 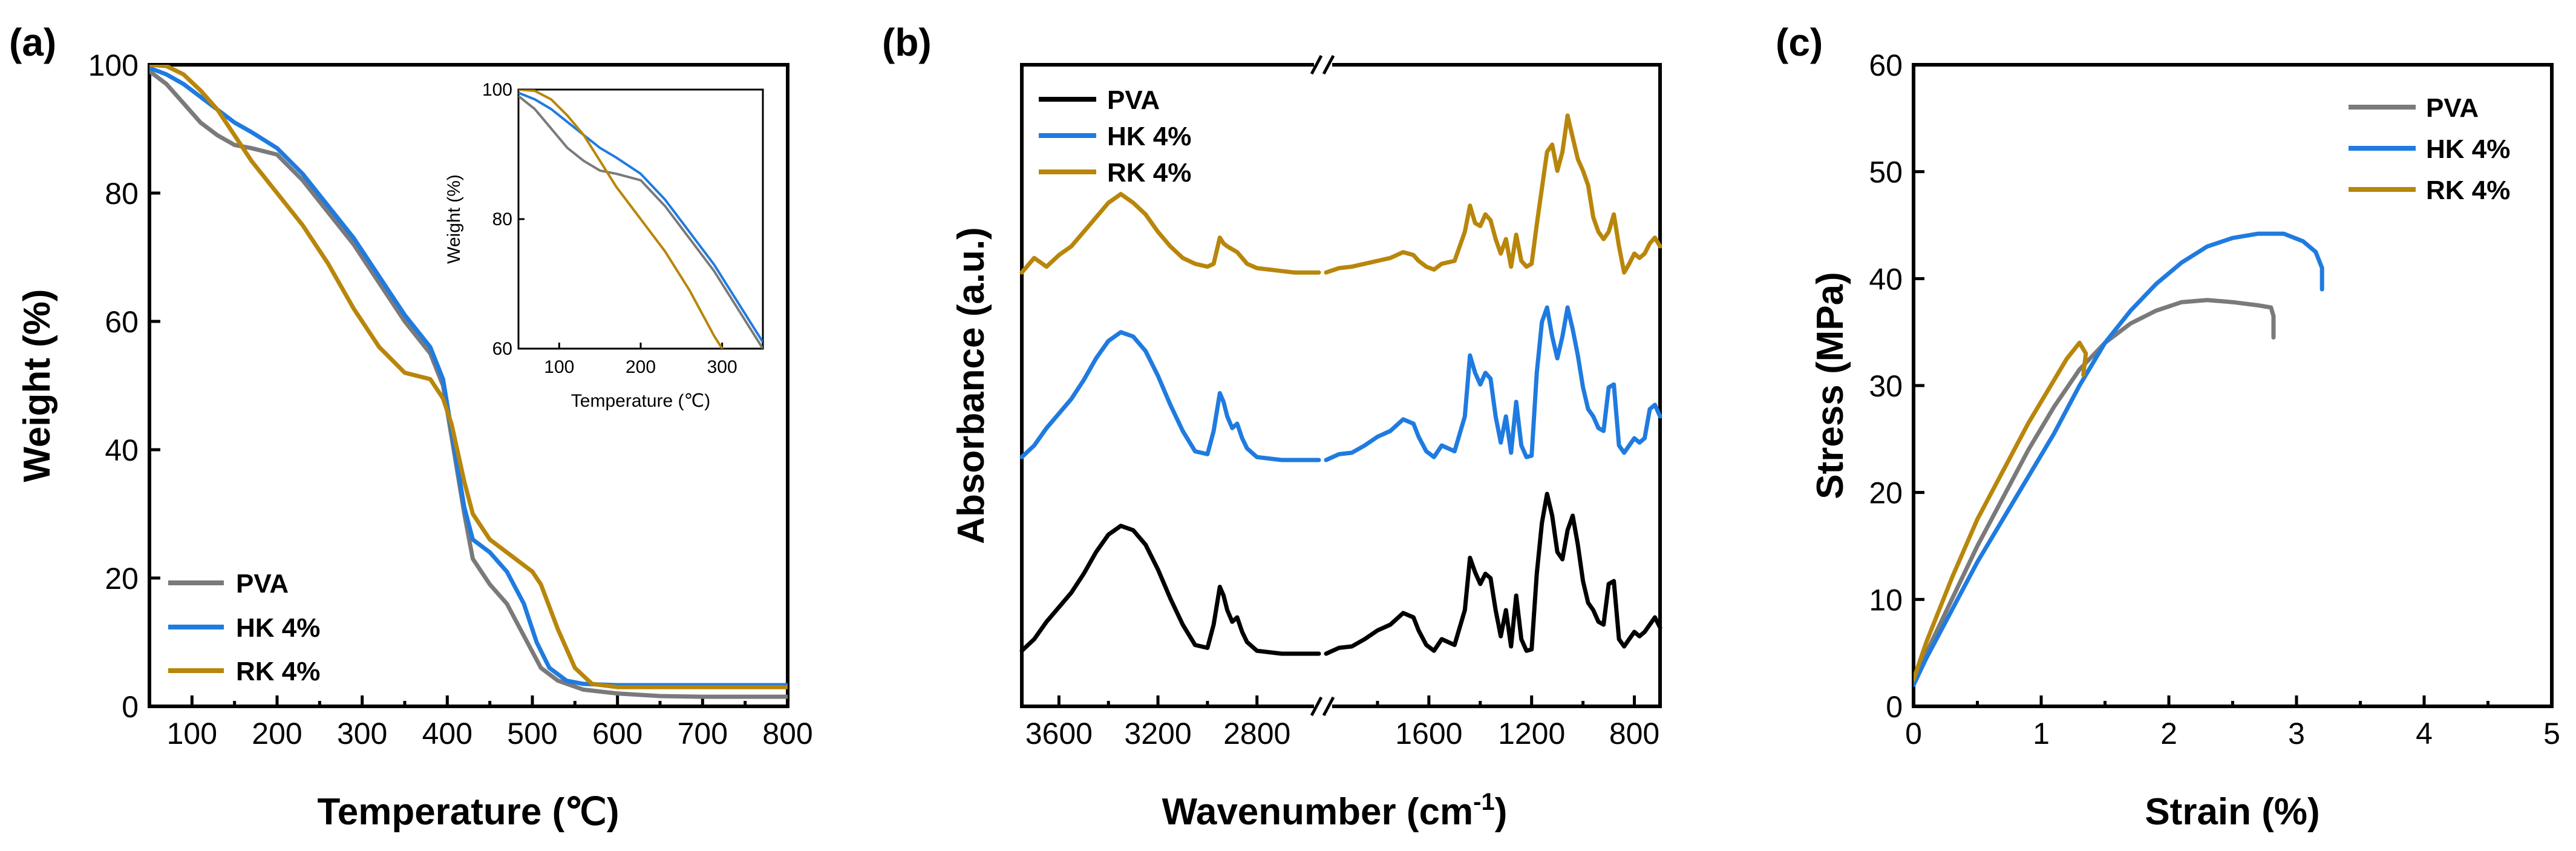 I want to click on inset-x-ticks: 100 200 300, so click(x=640, y=360).